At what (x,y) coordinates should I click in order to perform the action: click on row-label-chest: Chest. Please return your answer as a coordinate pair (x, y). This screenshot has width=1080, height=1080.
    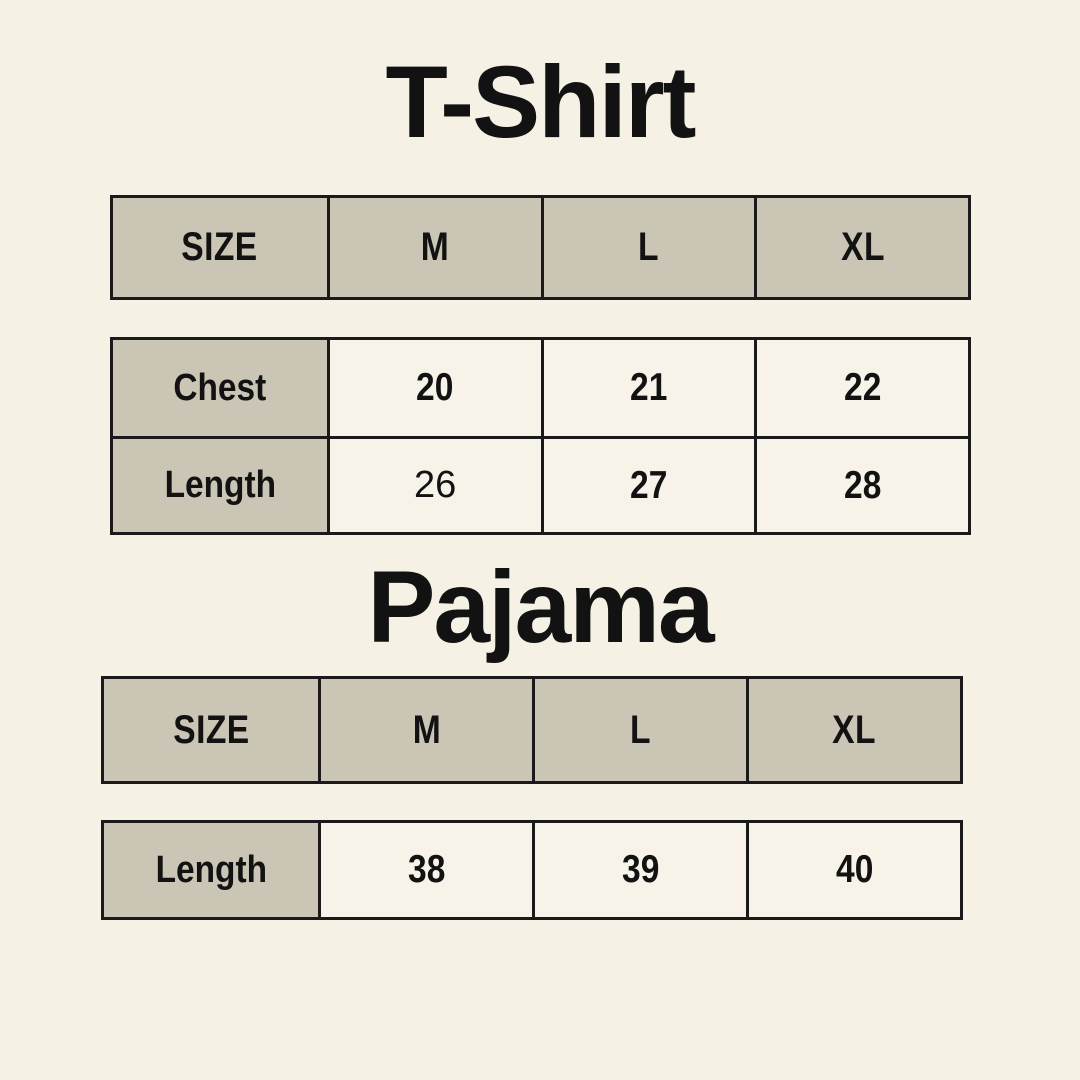
    Looking at the image, I should click on (220, 387).